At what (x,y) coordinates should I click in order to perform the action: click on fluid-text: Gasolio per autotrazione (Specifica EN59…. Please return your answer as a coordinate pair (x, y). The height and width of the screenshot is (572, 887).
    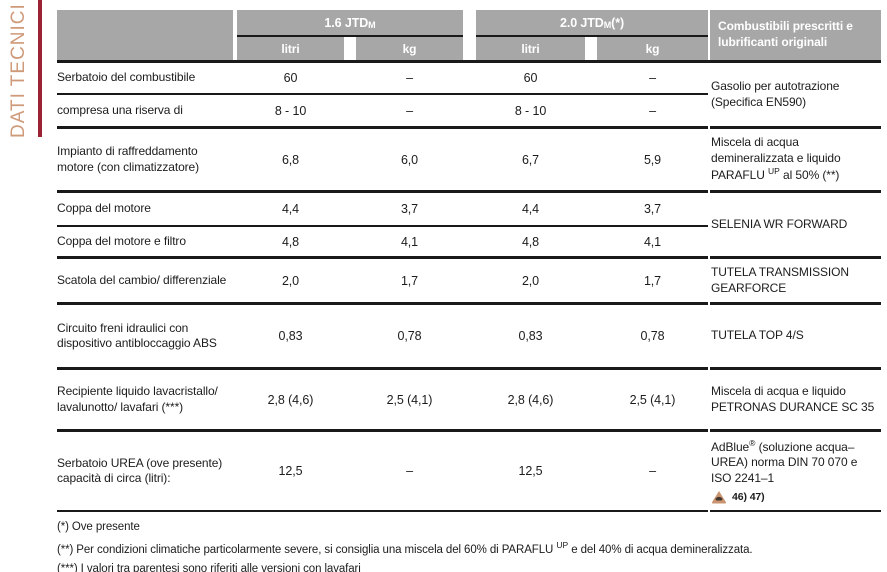
    Looking at the image, I should click on (775, 93).